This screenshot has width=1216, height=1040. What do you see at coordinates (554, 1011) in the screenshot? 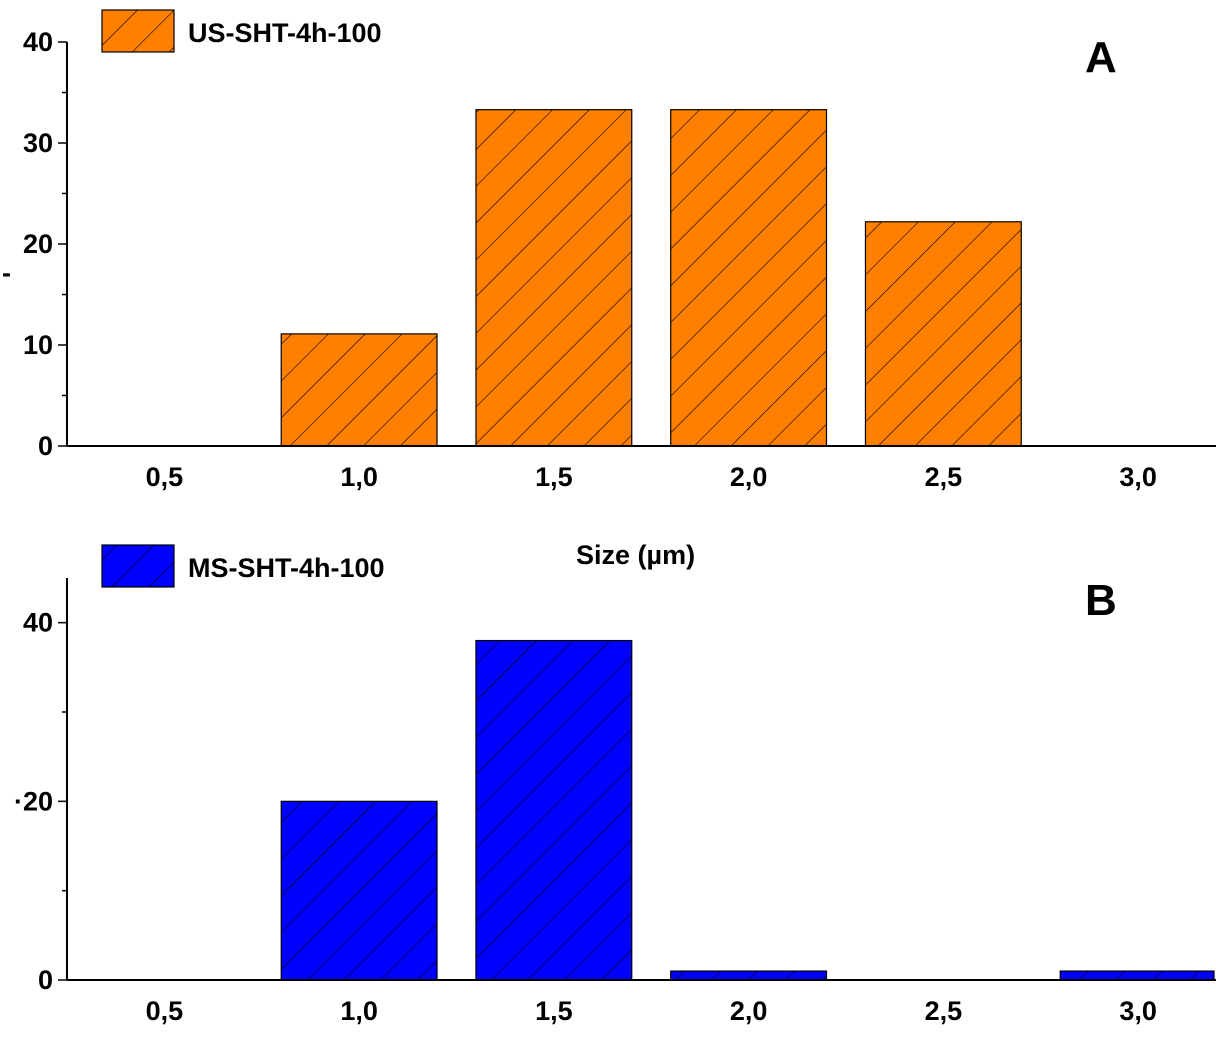
I see `x-tick-label-b: 1,5` at bounding box center [554, 1011].